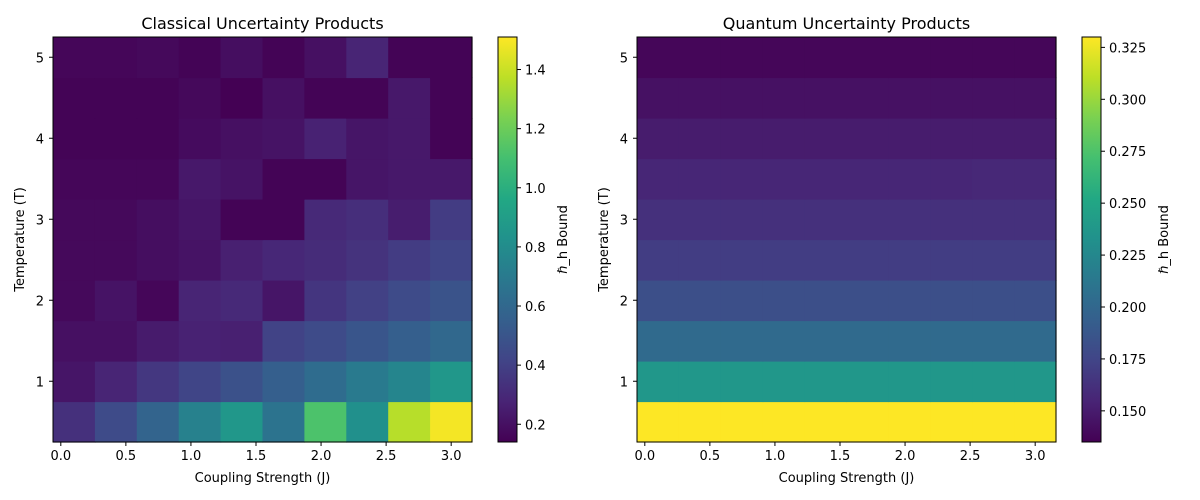 This screenshot has width=1200, height=500. Describe the element at coordinates (262, 23) in the screenshot. I see `chart-title: Classical Uncertainty Products` at that location.